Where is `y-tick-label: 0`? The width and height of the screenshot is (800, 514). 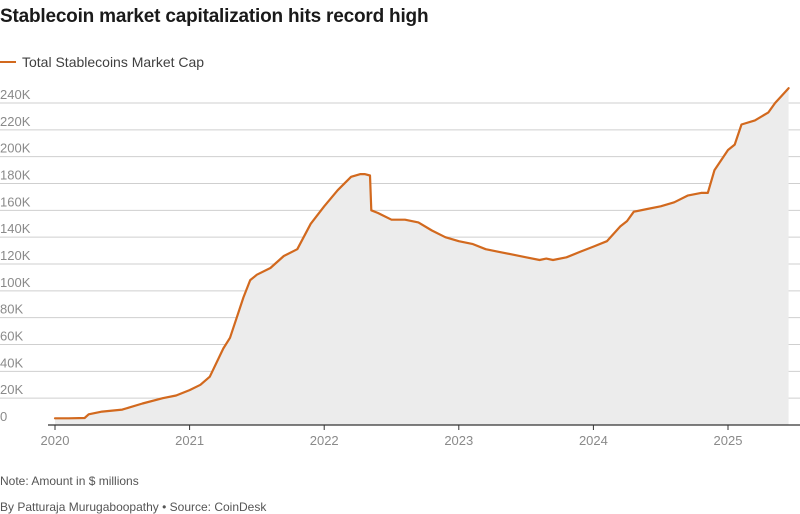
y-tick-label: 0 is located at coordinates (3, 416).